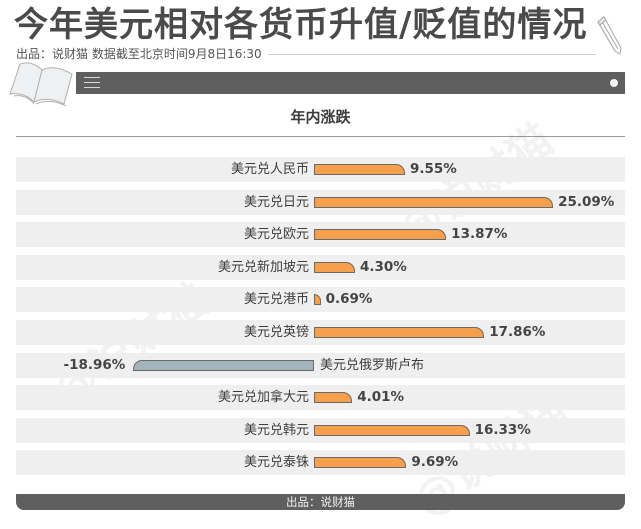 The height and width of the screenshot is (529, 641). Describe the element at coordinates (320, 136) in the screenshot. I see `chart-title-divider` at that location.